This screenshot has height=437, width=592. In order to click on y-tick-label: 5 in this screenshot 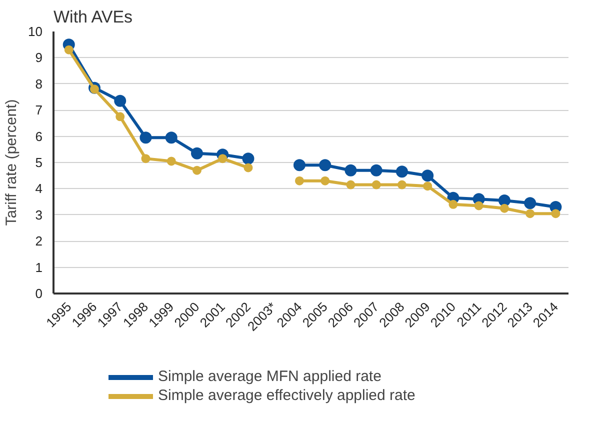, I will do `click(39, 162)`.